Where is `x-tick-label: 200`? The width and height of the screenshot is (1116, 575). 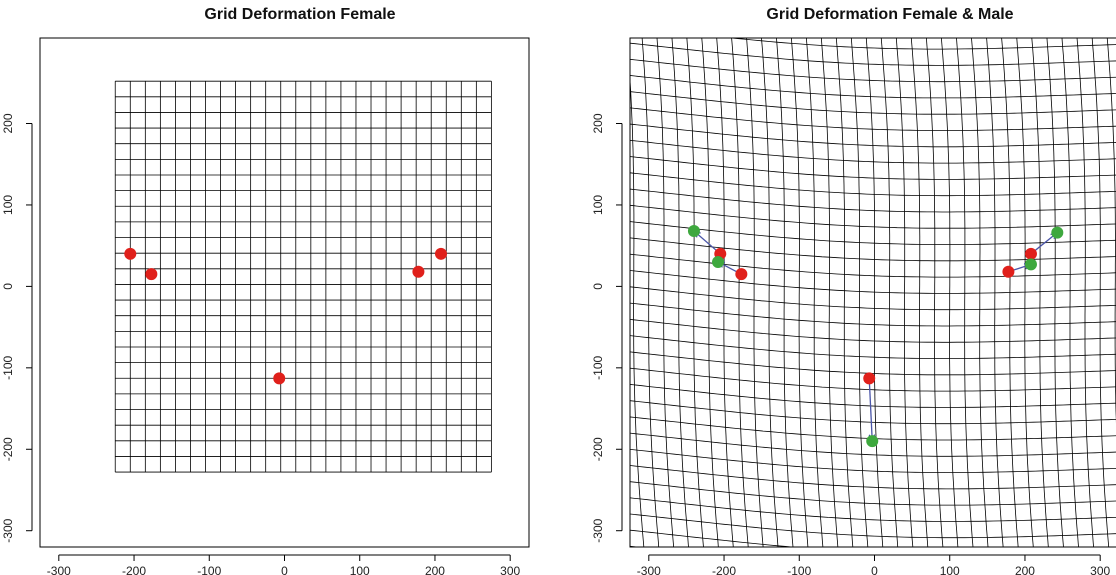 x-tick-label: 200 is located at coordinates (435, 569).